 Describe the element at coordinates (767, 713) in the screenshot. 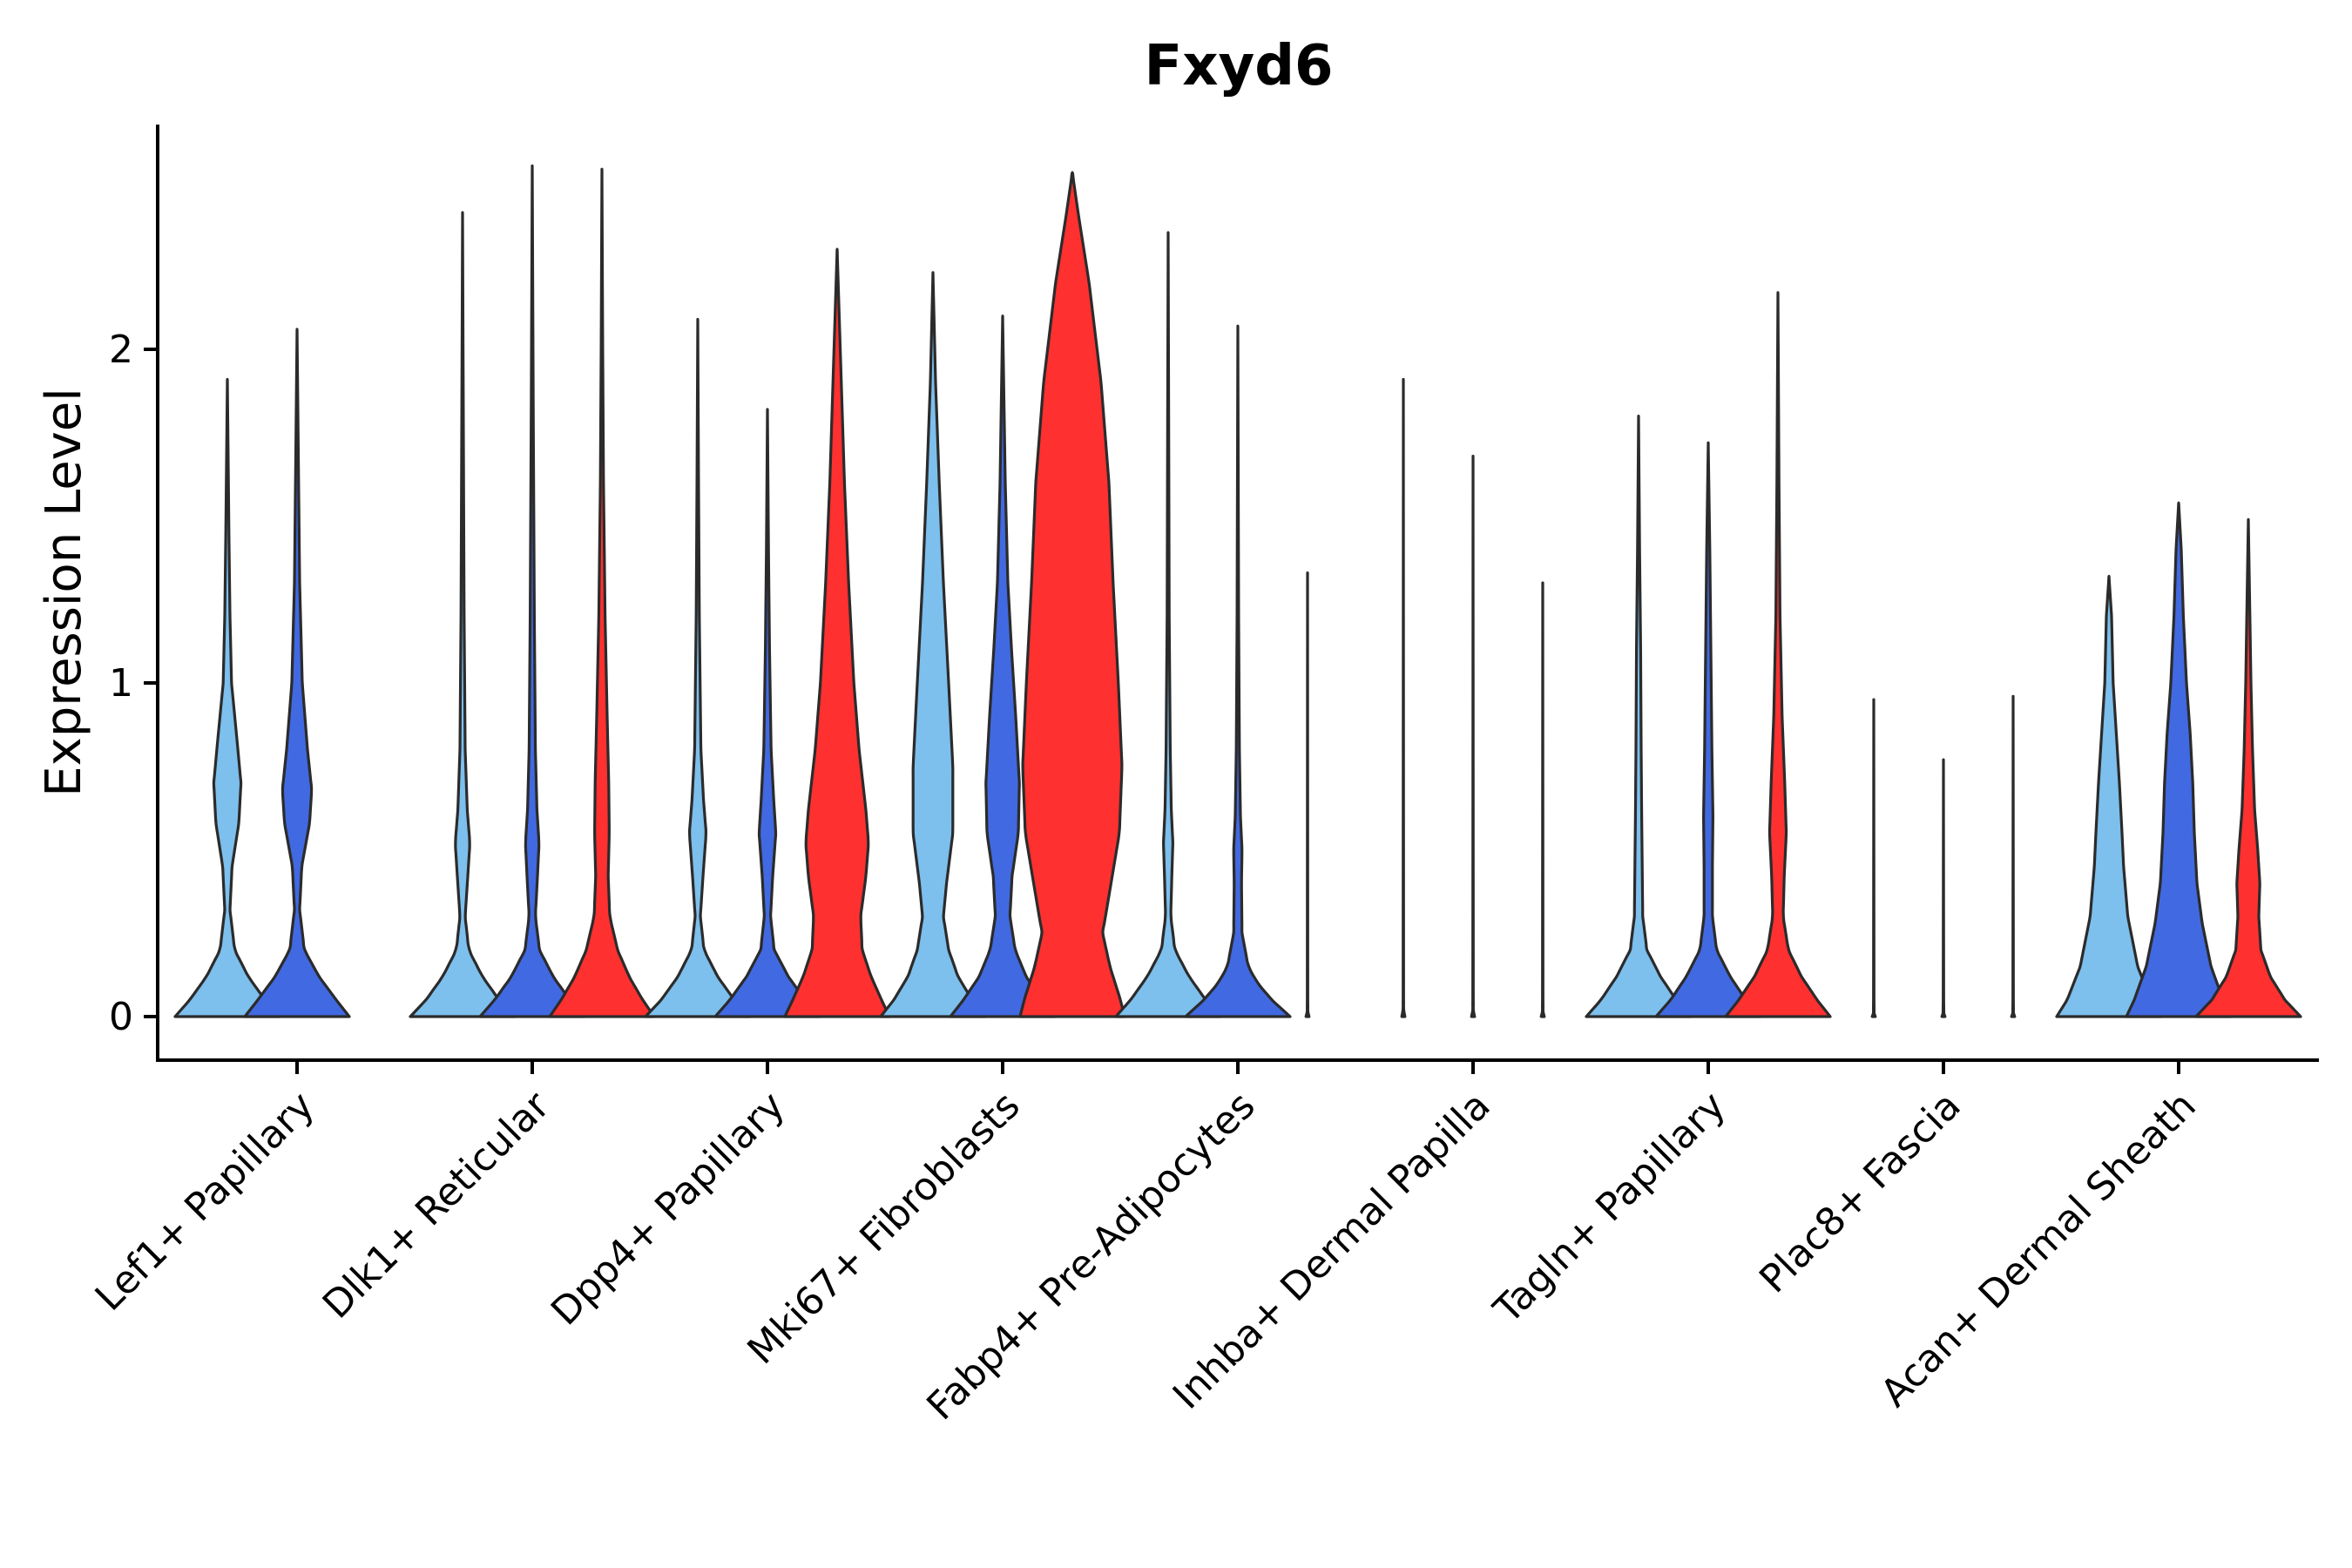

I see `violin-group-2-dpp4-papillary` at that location.